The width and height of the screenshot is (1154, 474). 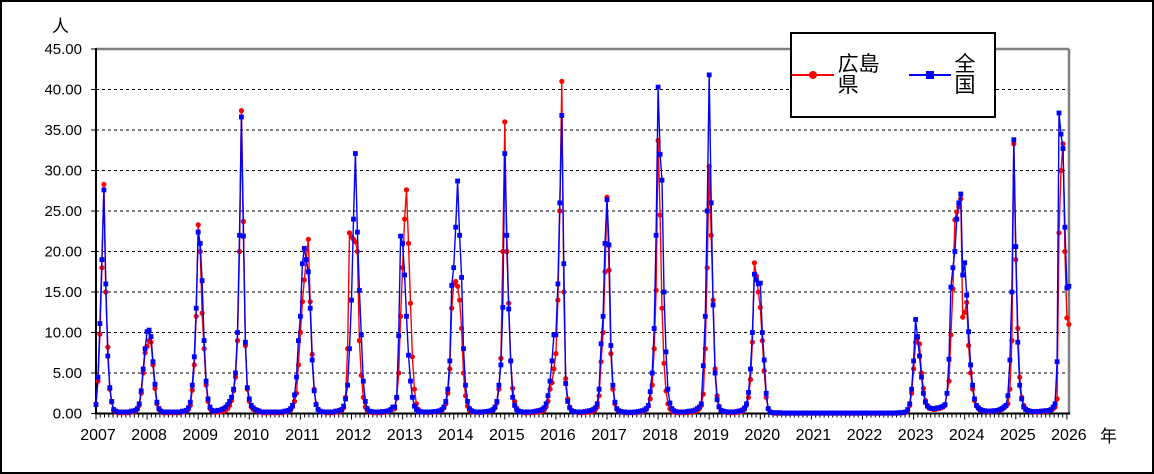 I want to click on legend: 広島県 全国, so click(x=893, y=75).